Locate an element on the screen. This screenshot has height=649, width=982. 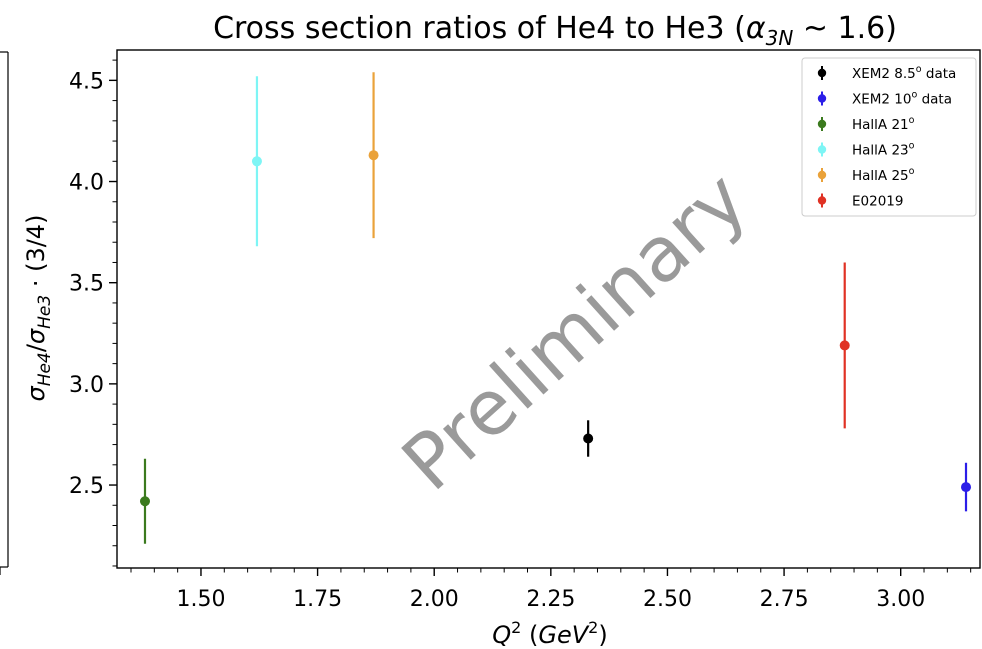
adjacent-panel-edge is located at coordinates (4, 313).